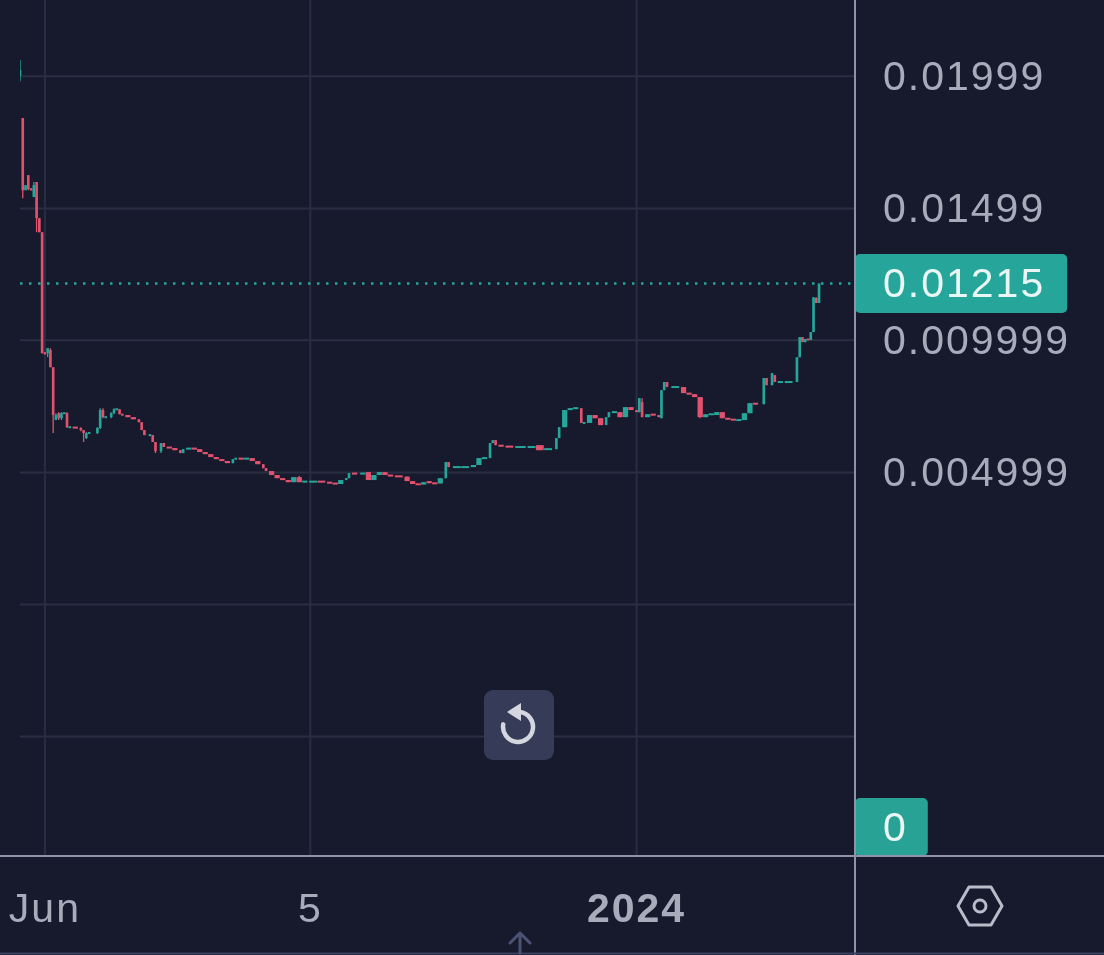  What do you see at coordinates (977, 340) in the screenshot?
I see `y-tick-label: 0.009999` at bounding box center [977, 340].